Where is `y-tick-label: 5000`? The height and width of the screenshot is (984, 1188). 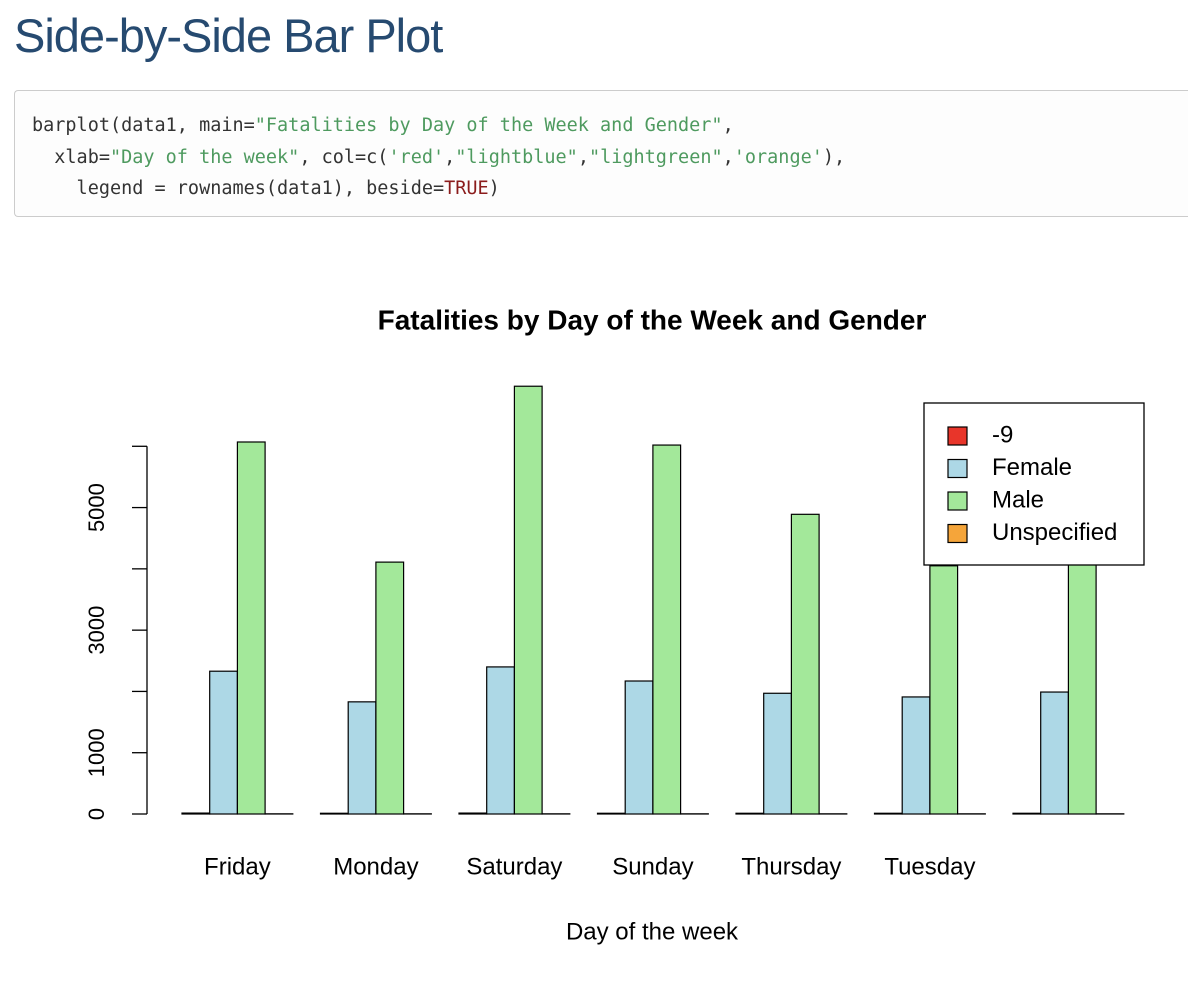 y-tick-label: 5000 is located at coordinates (96, 507).